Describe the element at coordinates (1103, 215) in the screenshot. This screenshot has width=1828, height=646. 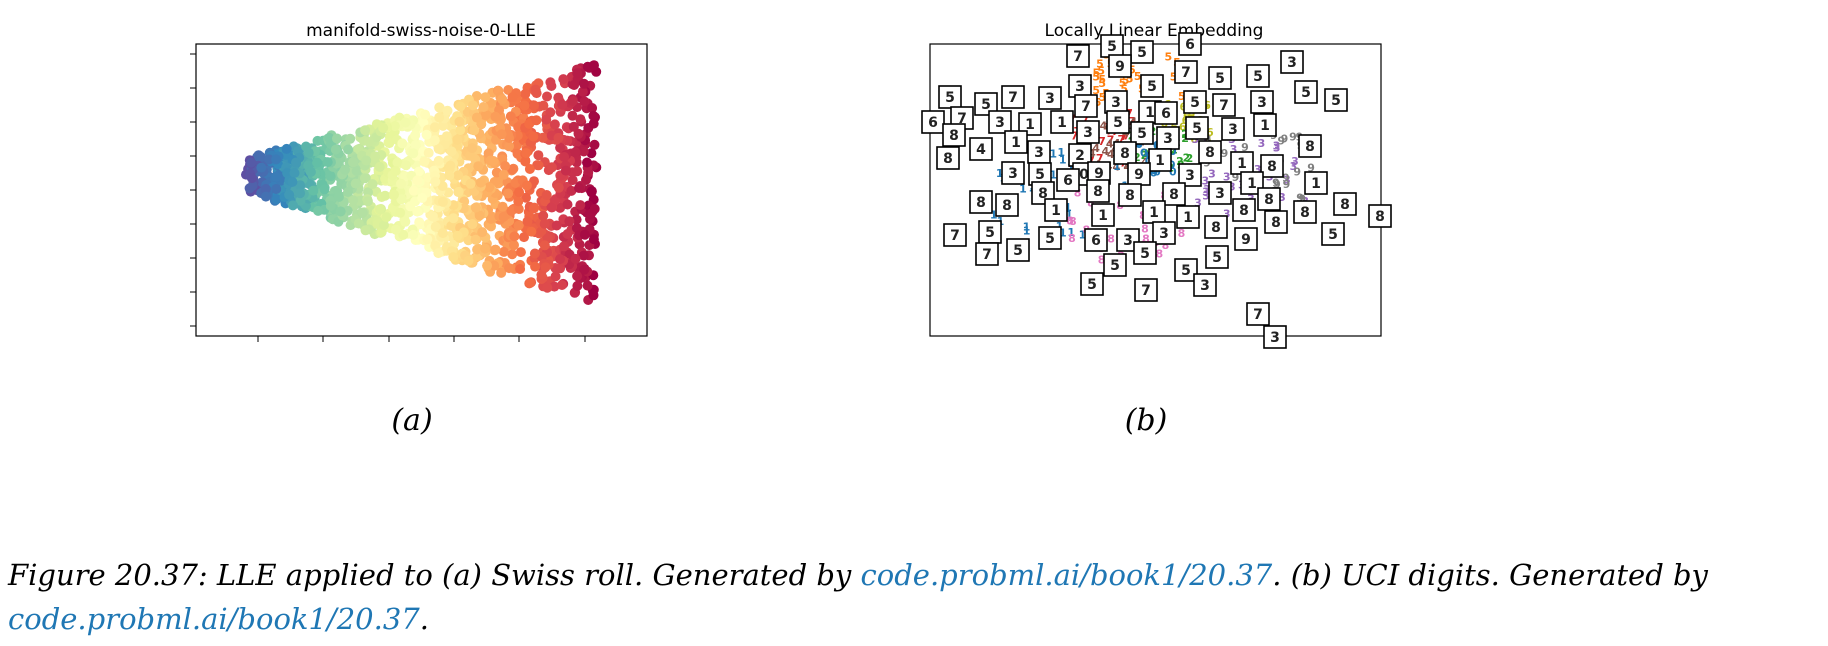
I see `digit-thumbnail: 1` at that location.